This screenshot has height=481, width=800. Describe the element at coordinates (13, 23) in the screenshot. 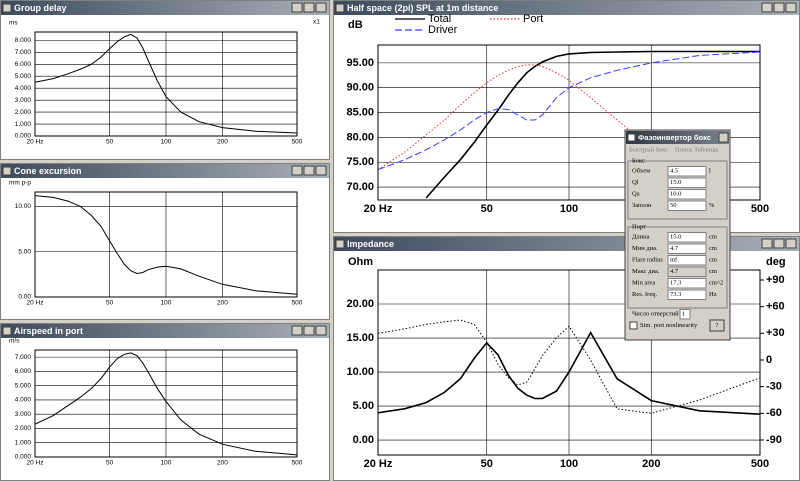

I see `y-axis-label: ms` at that location.